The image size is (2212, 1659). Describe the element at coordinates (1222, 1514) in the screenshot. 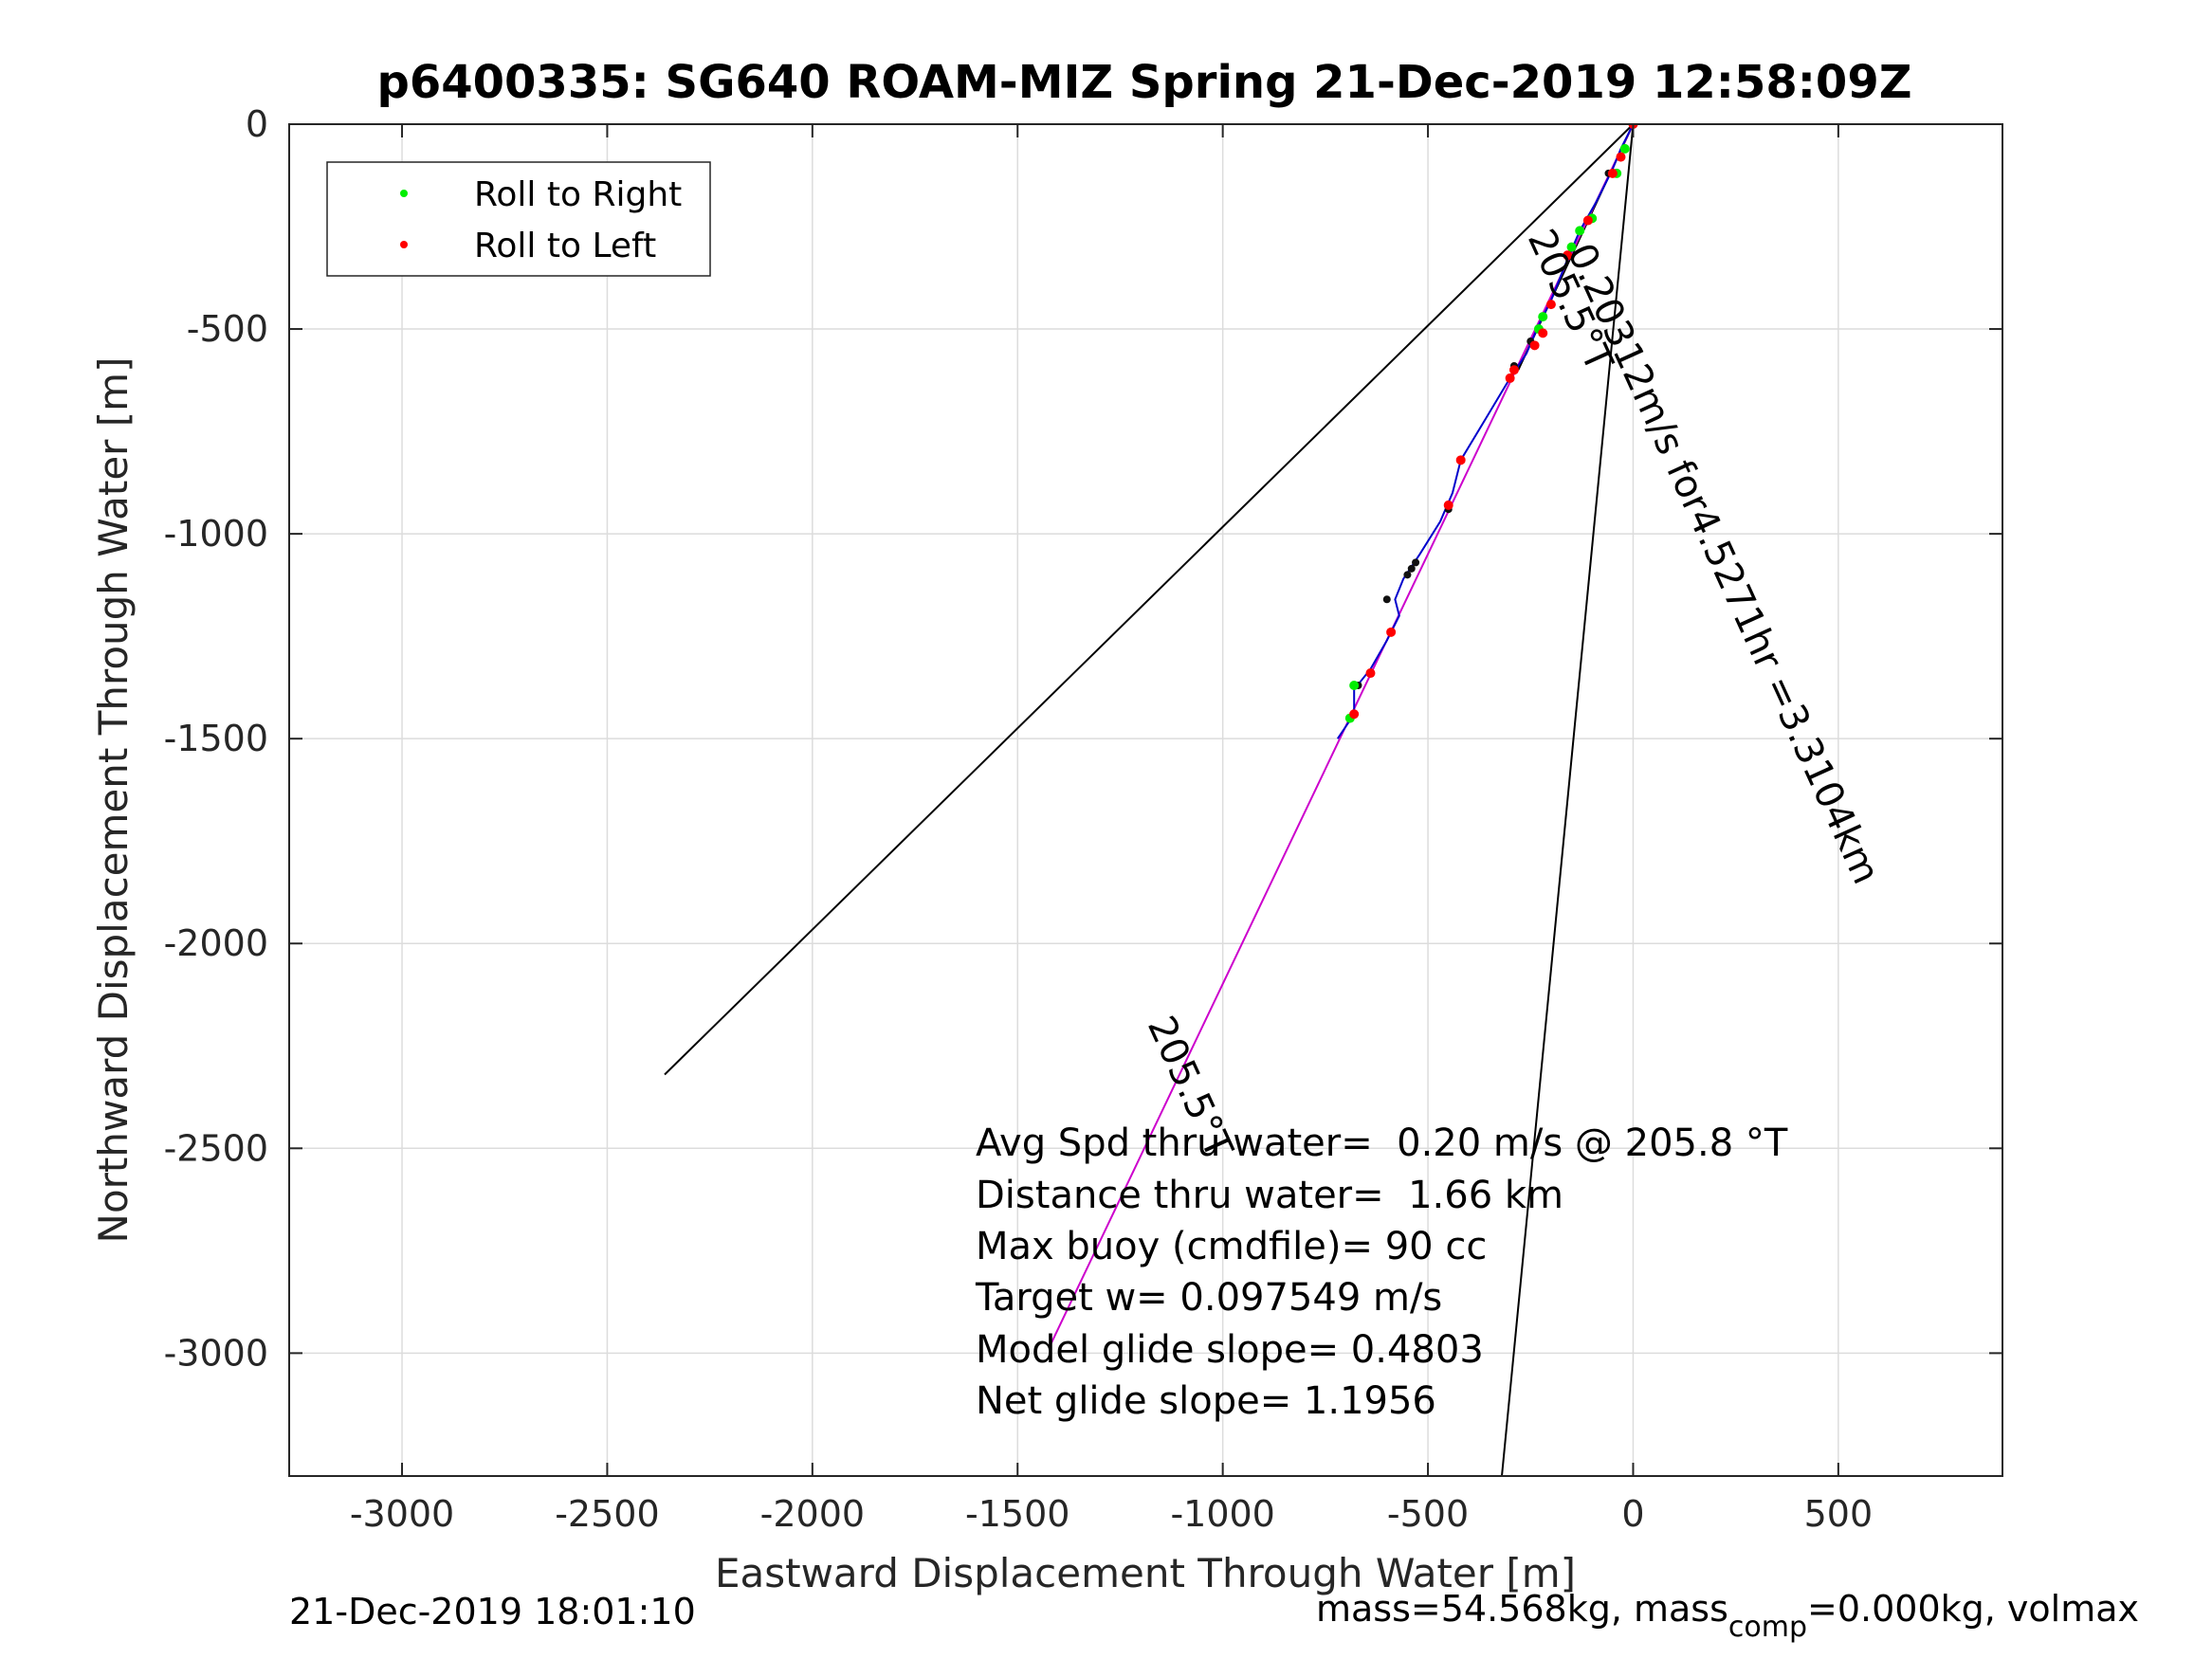

I see `x-tick-label: -1000` at that location.